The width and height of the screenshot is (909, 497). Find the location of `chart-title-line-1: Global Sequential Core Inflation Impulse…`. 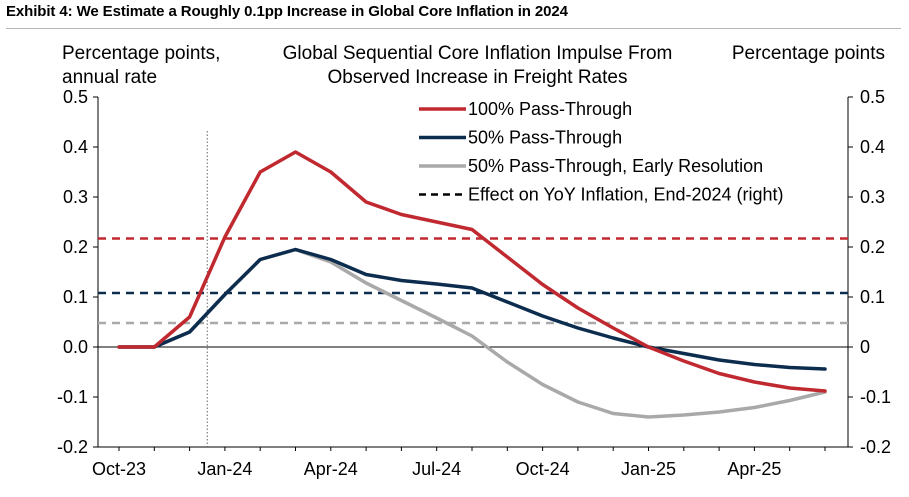

chart-title-line-1: Global Sequential Core Inflation Impulse… is located at coordinates (477, 53).